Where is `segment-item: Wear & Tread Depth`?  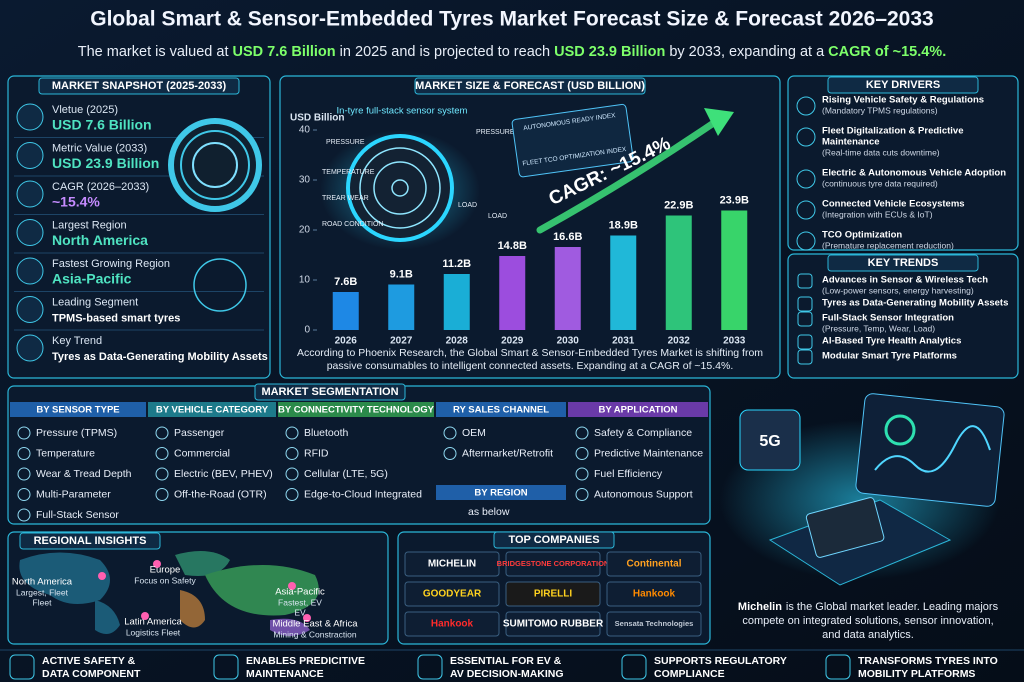
segment-item: Wear & Tread Depth is located at coordinates (84, 474).